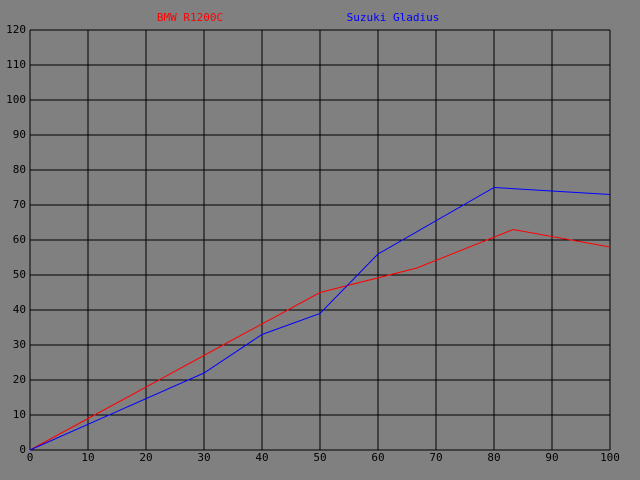 This screenshot has width=640, height=480. What do you see at coordinates (190, 17) in the screenshot?
I see `legend-entry: BMW R1200C` at bounding box center [190, 17].